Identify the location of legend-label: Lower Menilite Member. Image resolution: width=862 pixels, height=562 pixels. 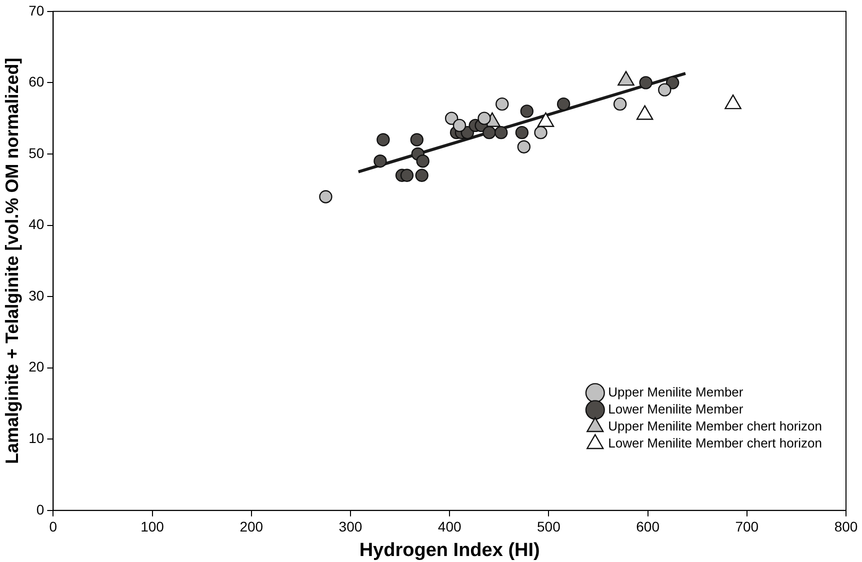
(676, 408).